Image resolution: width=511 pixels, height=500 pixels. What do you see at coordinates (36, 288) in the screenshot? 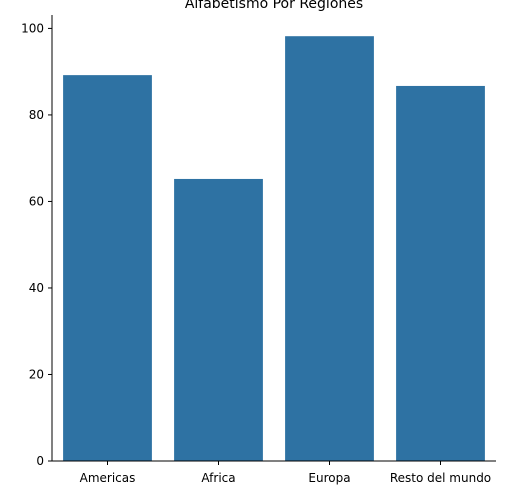
I see `y-tick-label: 40` at bounding box center [36, 288].